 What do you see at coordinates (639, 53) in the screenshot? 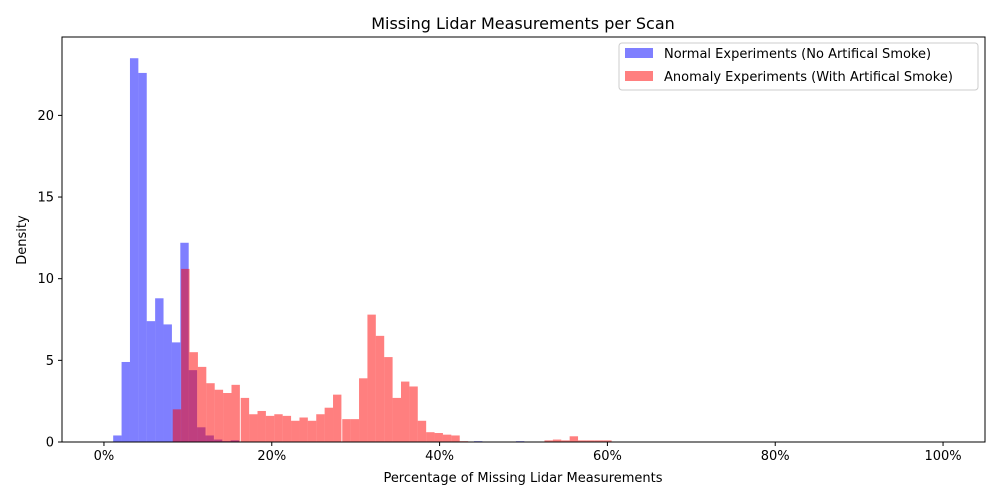
I see `legend-swatch-normal` at bounding box center [639, 53].